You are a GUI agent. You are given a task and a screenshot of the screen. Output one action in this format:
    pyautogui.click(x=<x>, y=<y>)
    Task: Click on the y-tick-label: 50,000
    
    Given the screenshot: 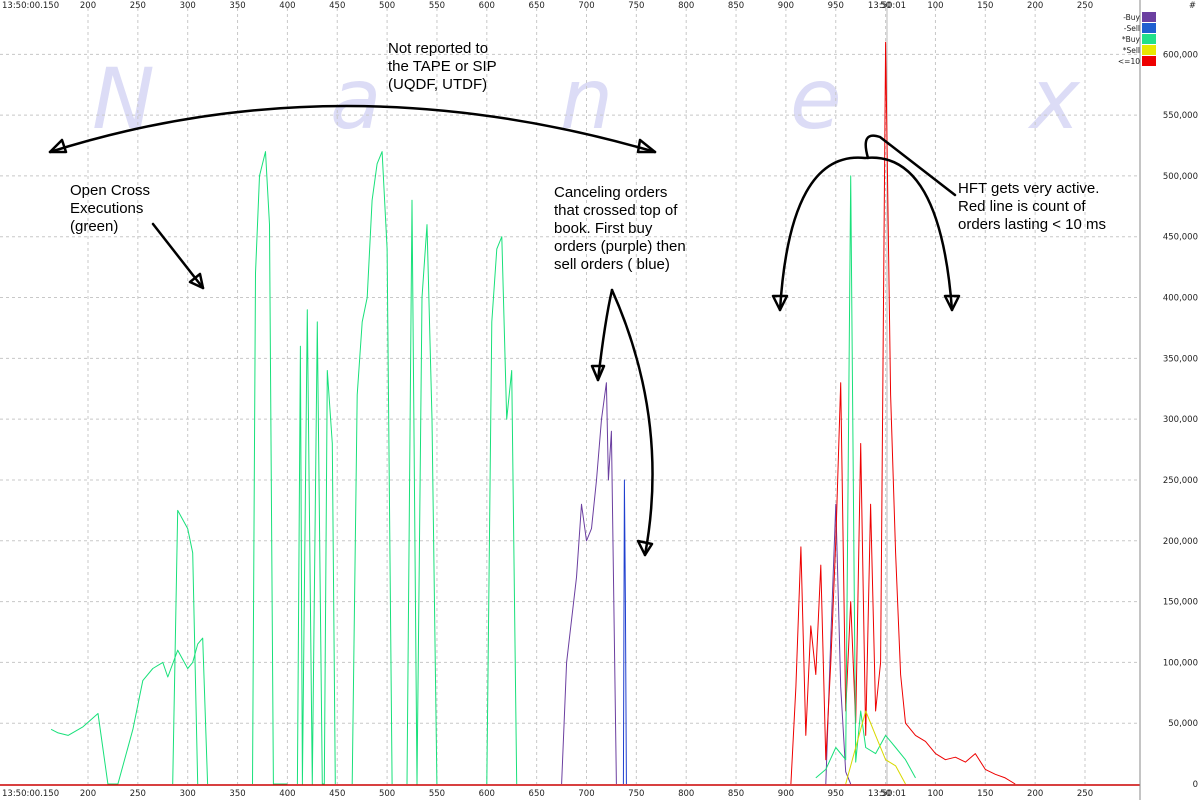 What is the action you would take?
    pyautogui.click(x=1183, y=724)
    